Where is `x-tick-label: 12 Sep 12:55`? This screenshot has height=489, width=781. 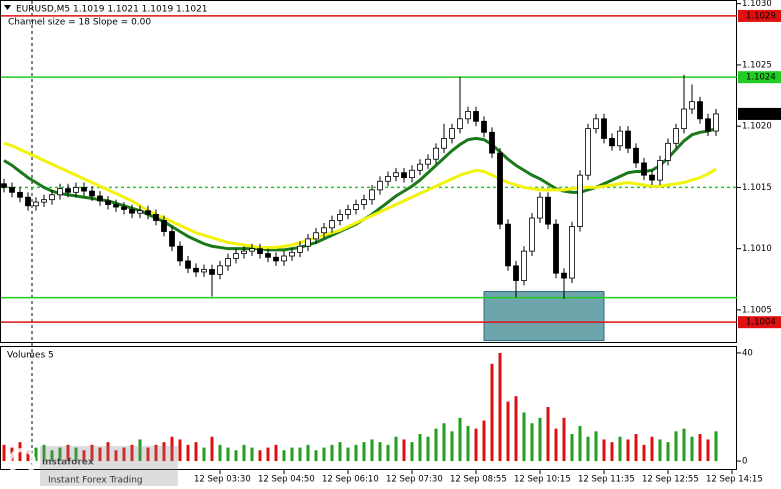 x-tick-label: 12 Sep 12:55 is located at coordinates (670, 480).